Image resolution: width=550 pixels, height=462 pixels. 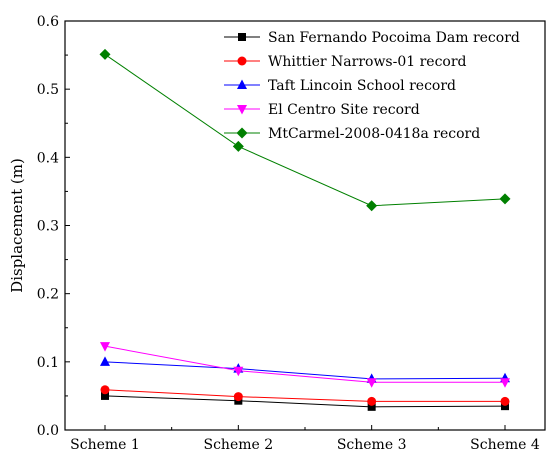 I want to click on x-tick-label: Scheme 4, so click(x=505, y=445).